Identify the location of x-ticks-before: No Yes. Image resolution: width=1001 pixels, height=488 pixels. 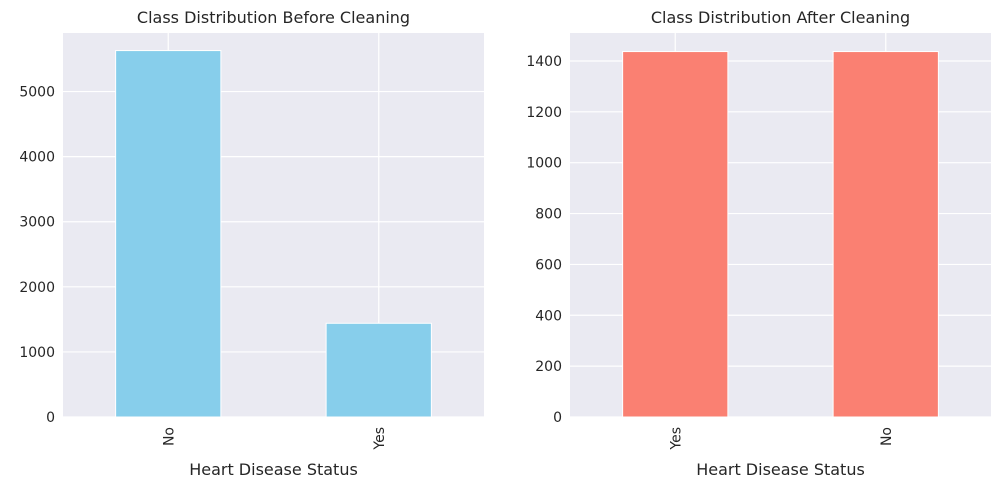
(274, 439).